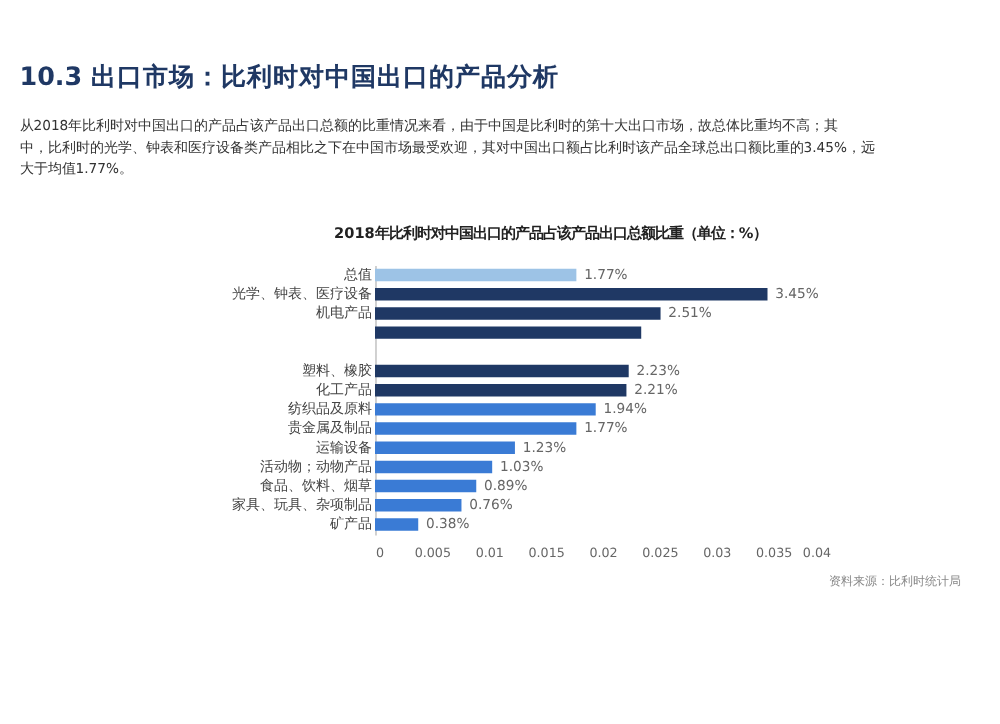  What do you see at coordinates (289, 76) in the screenshot?
I see `chart-title: 10.3 出口市场：比利时对中国出口的产品分析` at bounding box center [289, 76].